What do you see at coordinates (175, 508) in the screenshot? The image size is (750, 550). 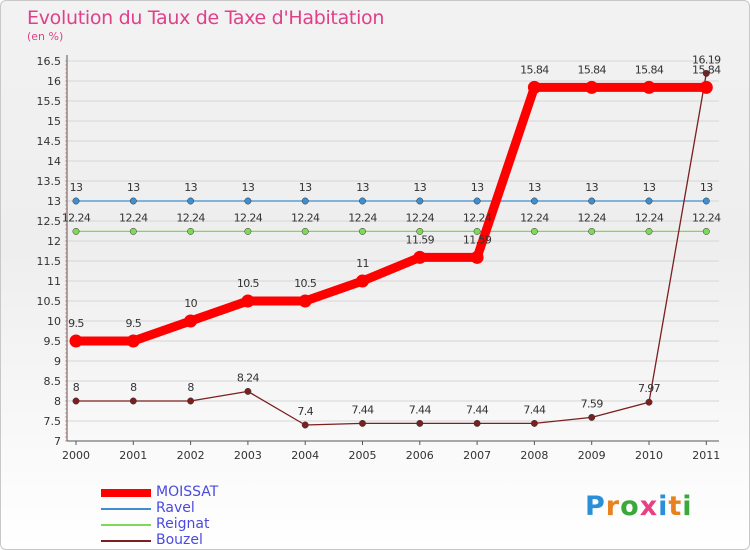 I see `legend-label: Ravel` at bounding box center [175, 508].